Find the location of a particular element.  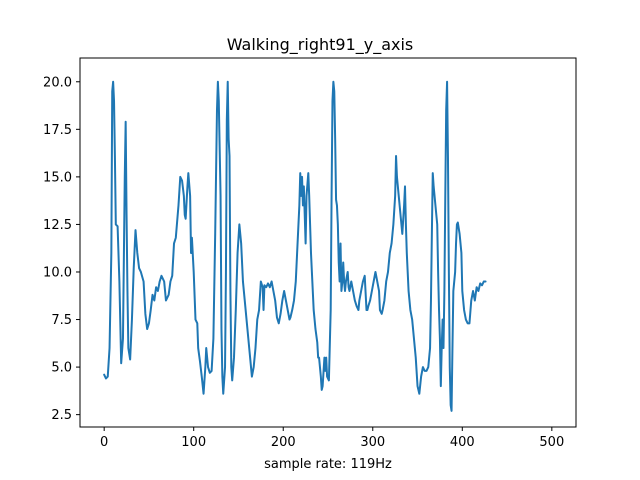

y-tick-label: 12.5 is located at coordinates (57, 225).